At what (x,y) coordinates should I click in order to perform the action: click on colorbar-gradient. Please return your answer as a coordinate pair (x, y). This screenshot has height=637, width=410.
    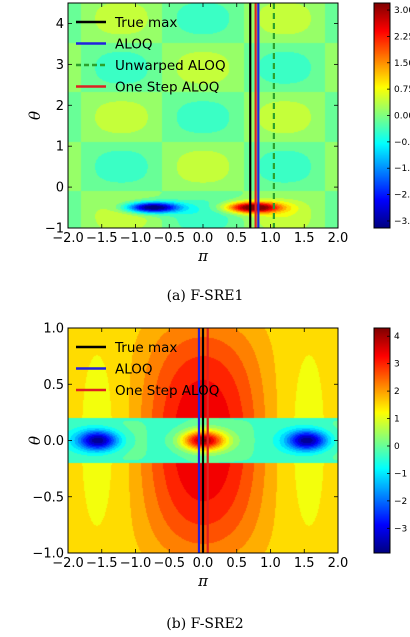
    Looking at the image, I should click on (382, 440).